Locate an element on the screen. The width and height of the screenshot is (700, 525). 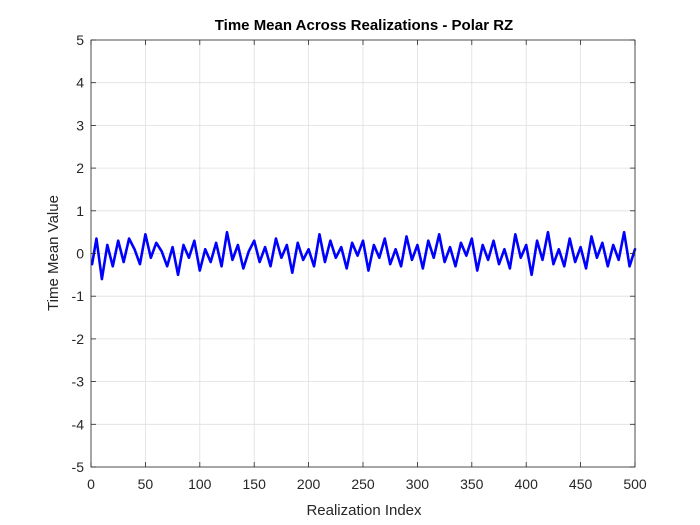
y-tick-label: 1 is located at coordinates (80, 211).